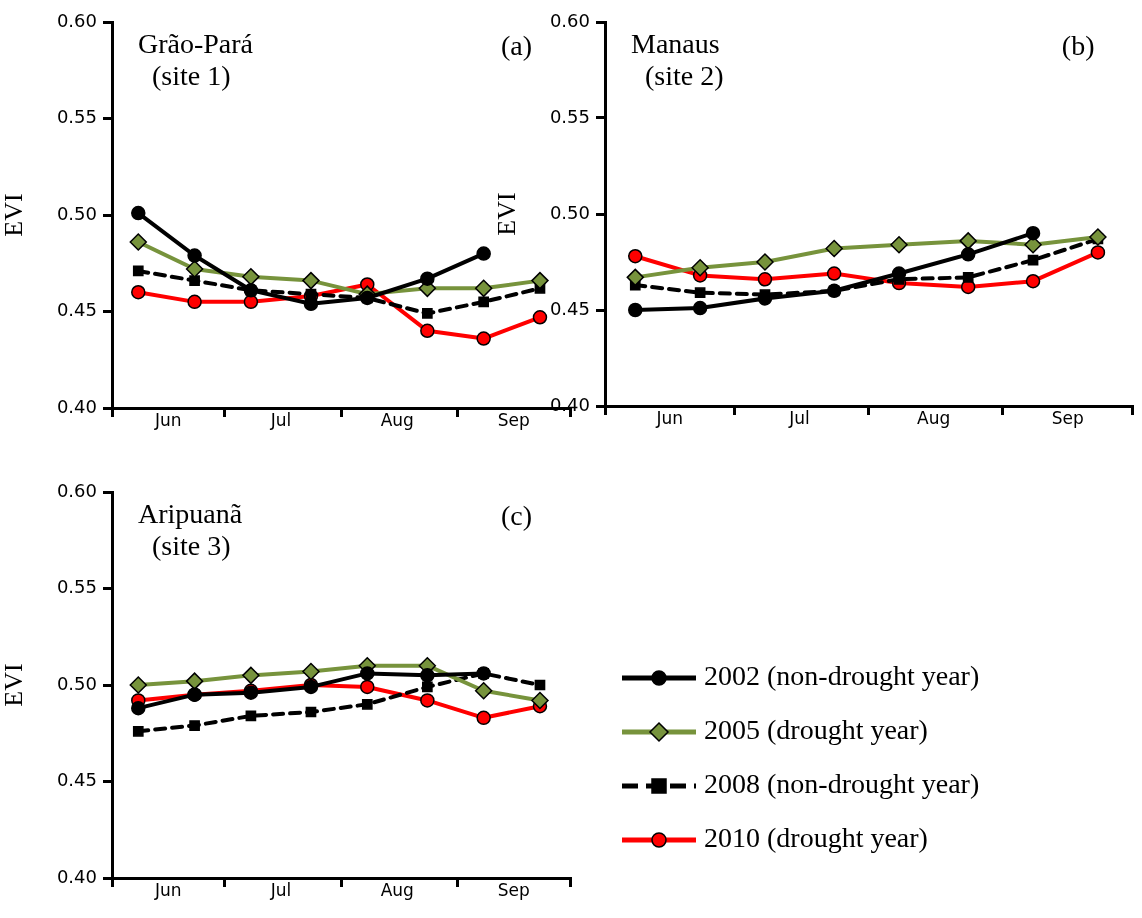 The height and width of the screenshot is (918, 1142). Describe the element at coordinates (677, 60) in the screenshot. I see `text: Manaus (site 2)` at that location.